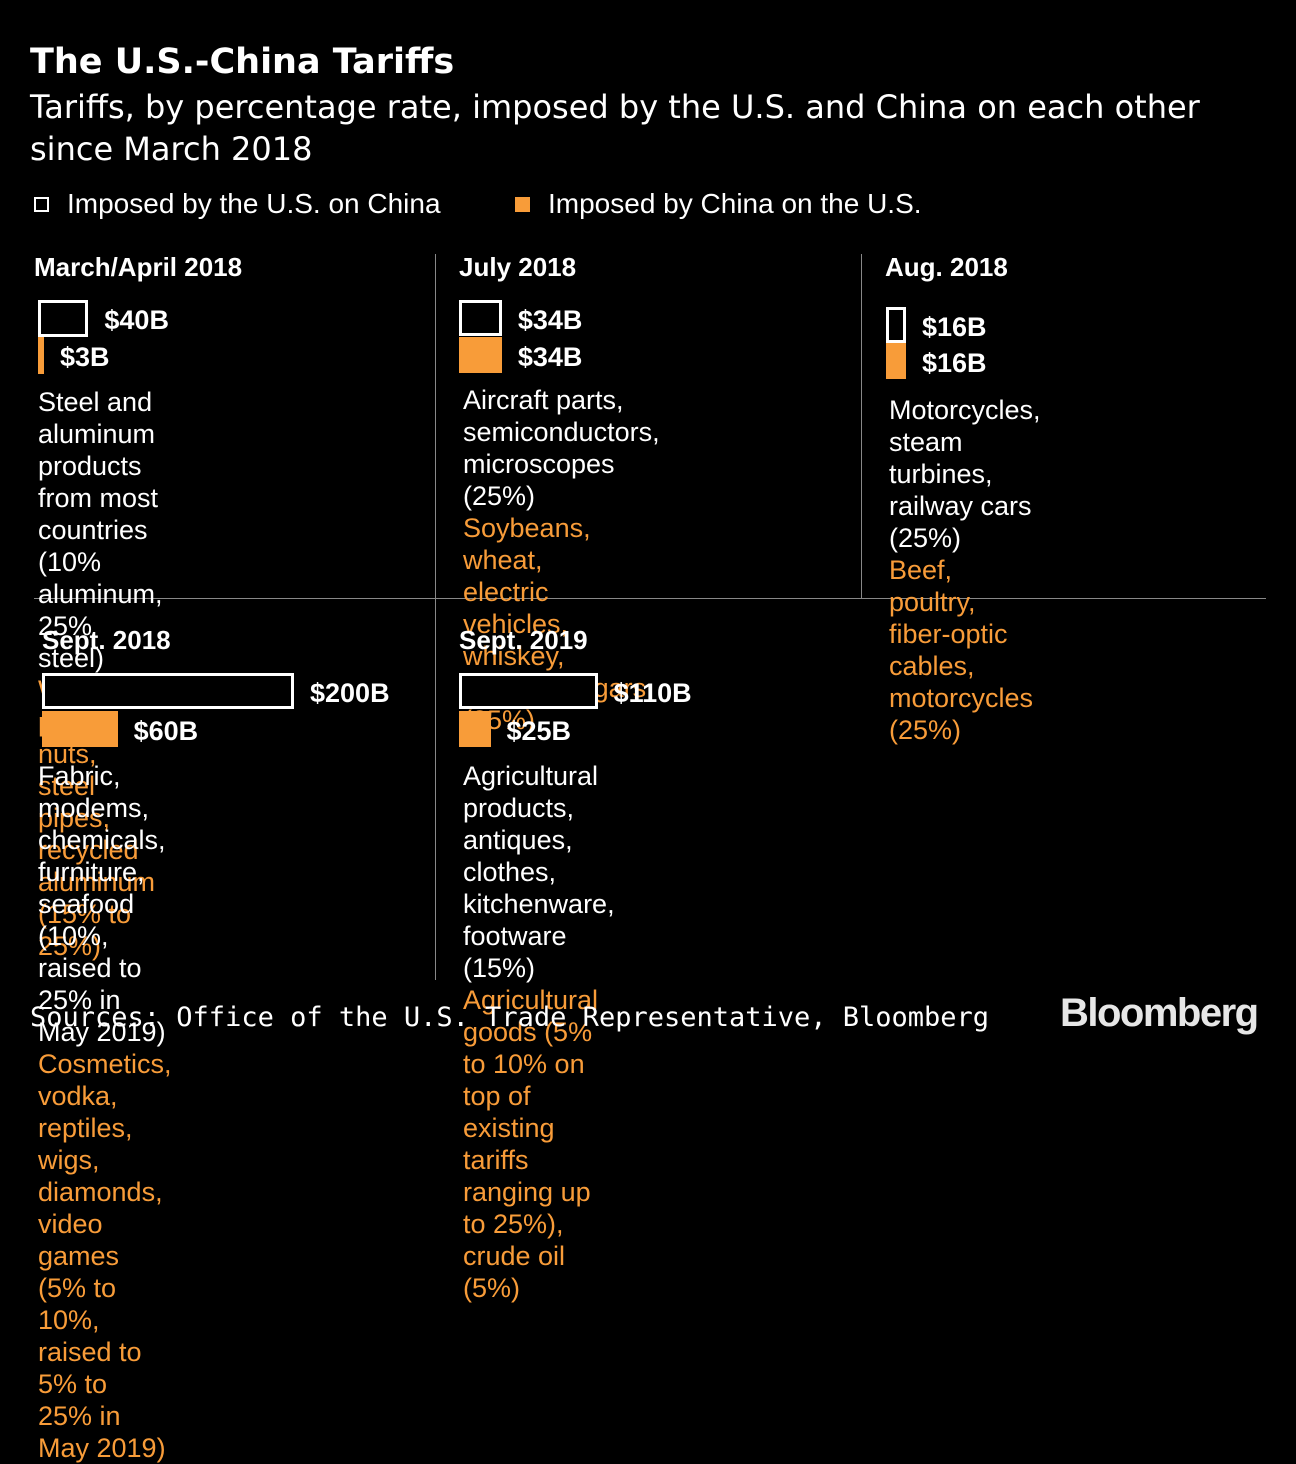 This screenshot has height=1464, width=1296. Describe the element at coordinates (946, 267) in the screenshot. I see `panel-period-label: Aug. 2018` at that location.